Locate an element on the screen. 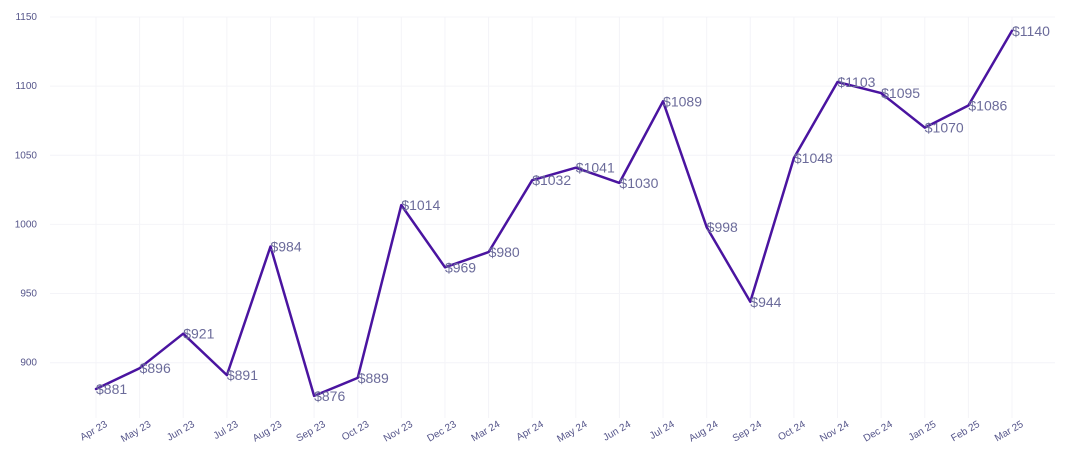 The width and height of the screenshot is (1070, 470). x-tick-label: Feb 25 is located at coordinates (965, 431).